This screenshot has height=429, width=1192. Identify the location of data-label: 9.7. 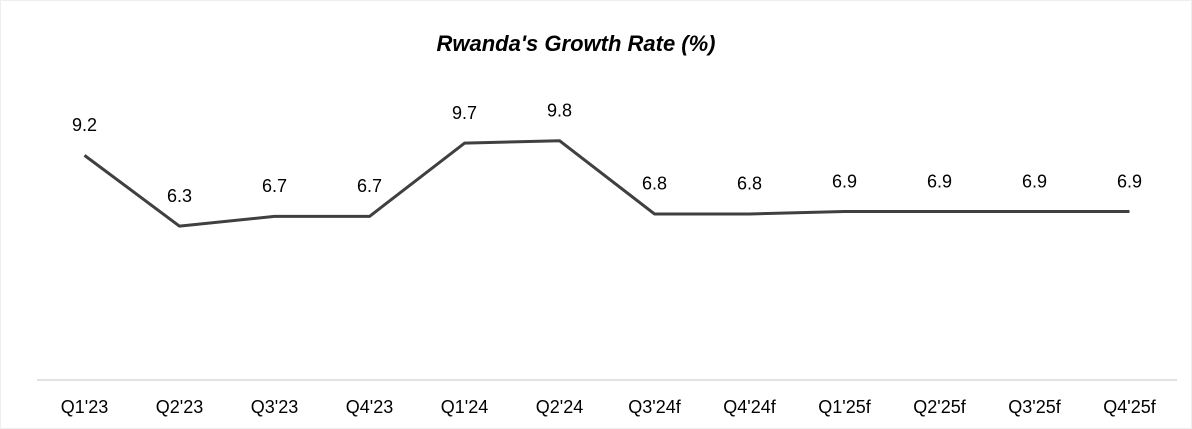
(464, 113).